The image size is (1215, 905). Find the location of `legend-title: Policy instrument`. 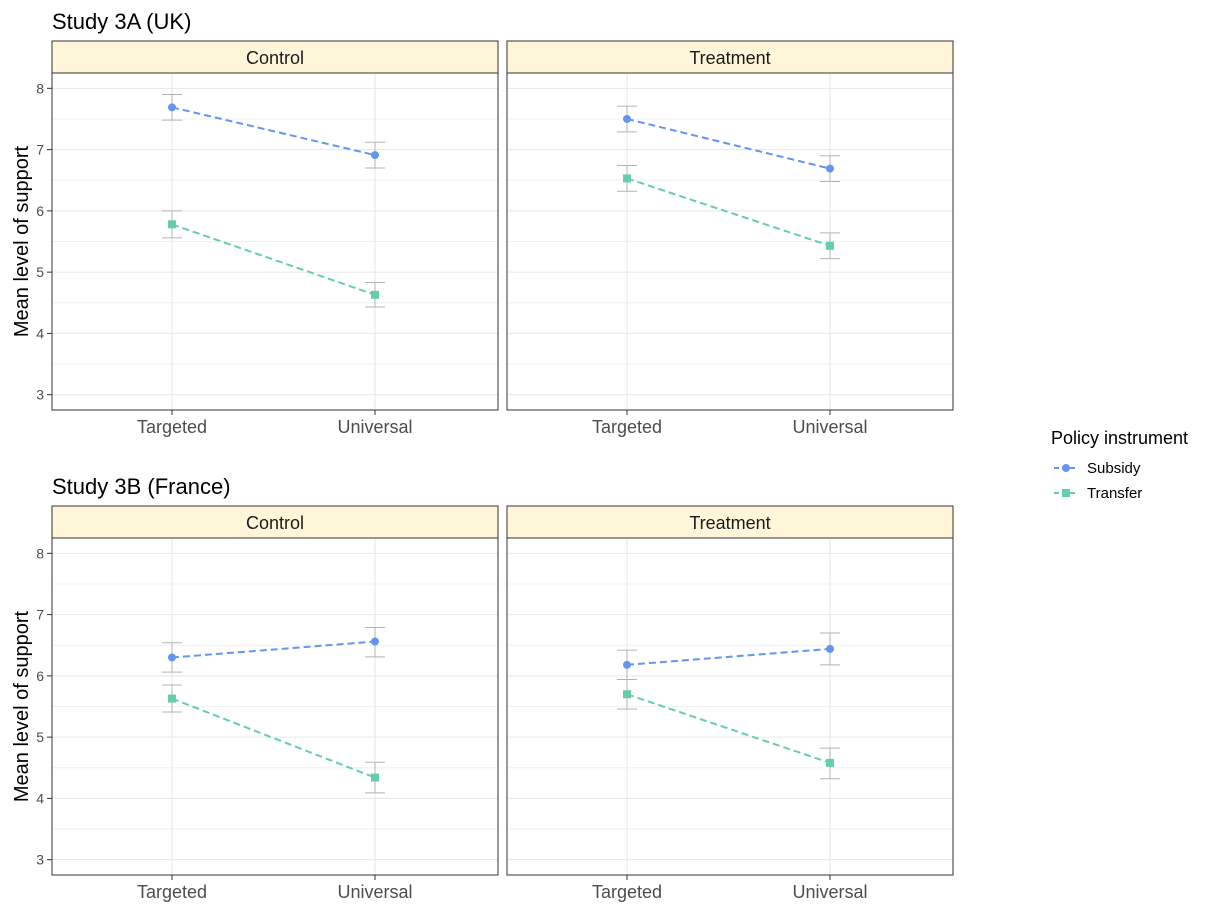

legend-title: Policy instrument is located at coordinates (1119, 438).